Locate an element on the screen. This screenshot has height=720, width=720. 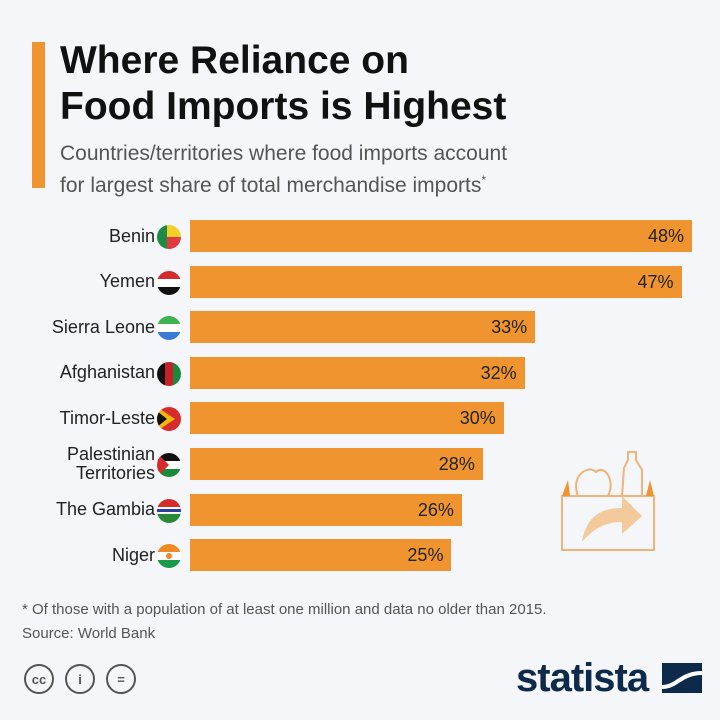
bar: 33% is located at coordinates (363, 327).